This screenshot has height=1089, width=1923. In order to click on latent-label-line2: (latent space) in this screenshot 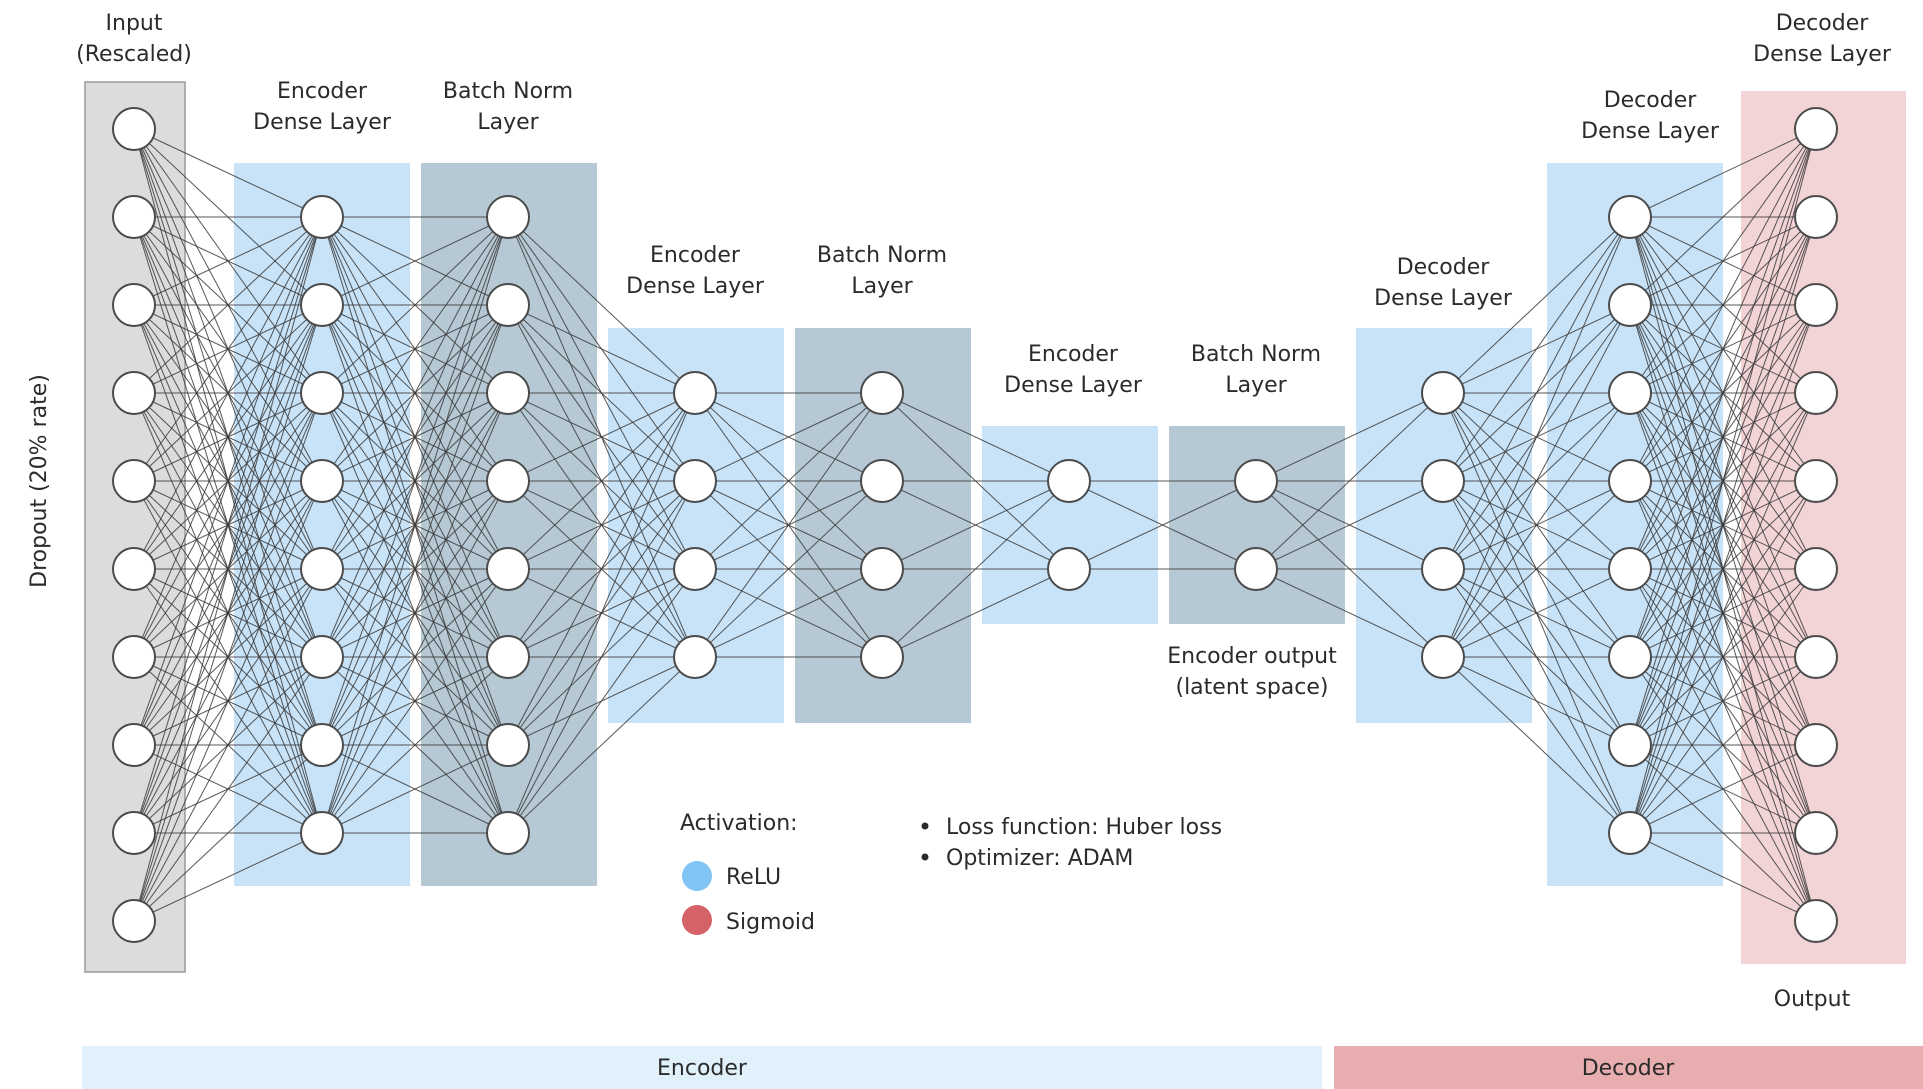, I will do `click(1251, 687)`.